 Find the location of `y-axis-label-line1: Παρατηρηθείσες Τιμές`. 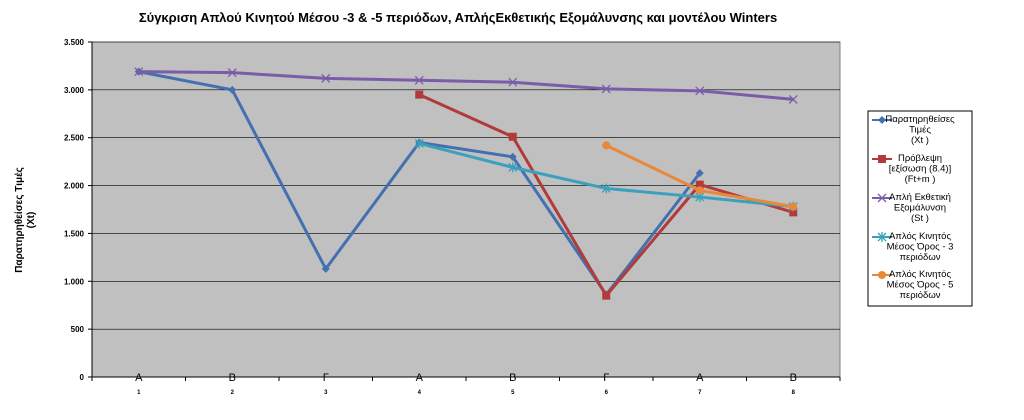

y-axis-label-line1: Παρατηρηθείσες Τιμές is located at coordinates (19, 220).